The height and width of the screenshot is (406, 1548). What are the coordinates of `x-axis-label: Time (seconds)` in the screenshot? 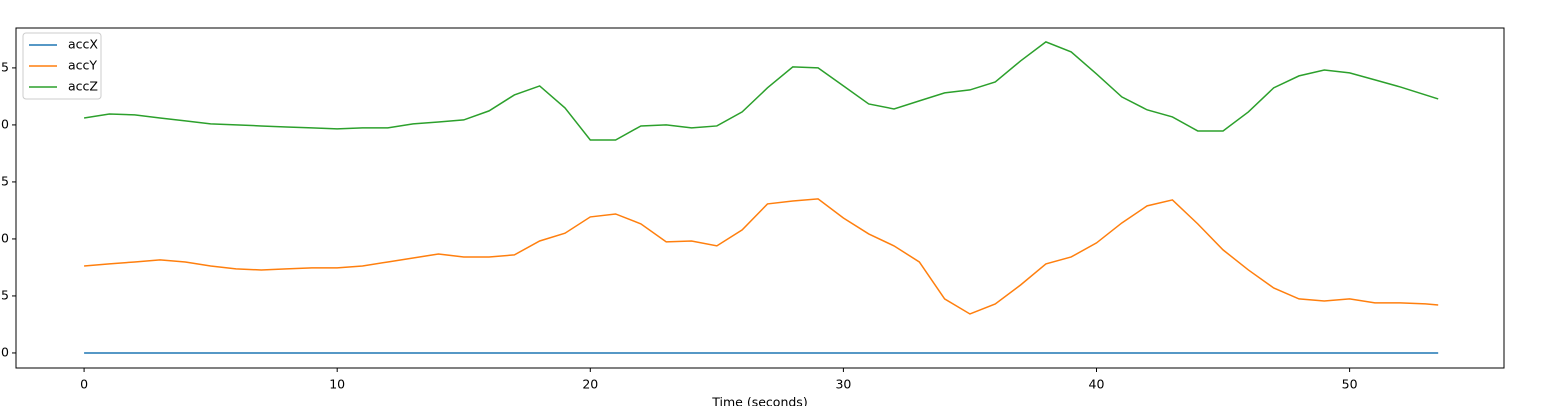 It's located at (759, 400).